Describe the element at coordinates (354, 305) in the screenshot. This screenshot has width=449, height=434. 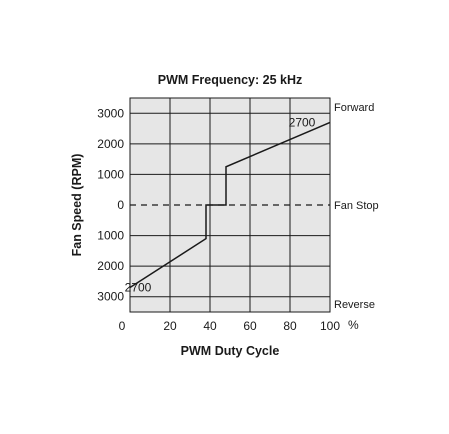
I see `right-label-reverse: Reverse` at that location.